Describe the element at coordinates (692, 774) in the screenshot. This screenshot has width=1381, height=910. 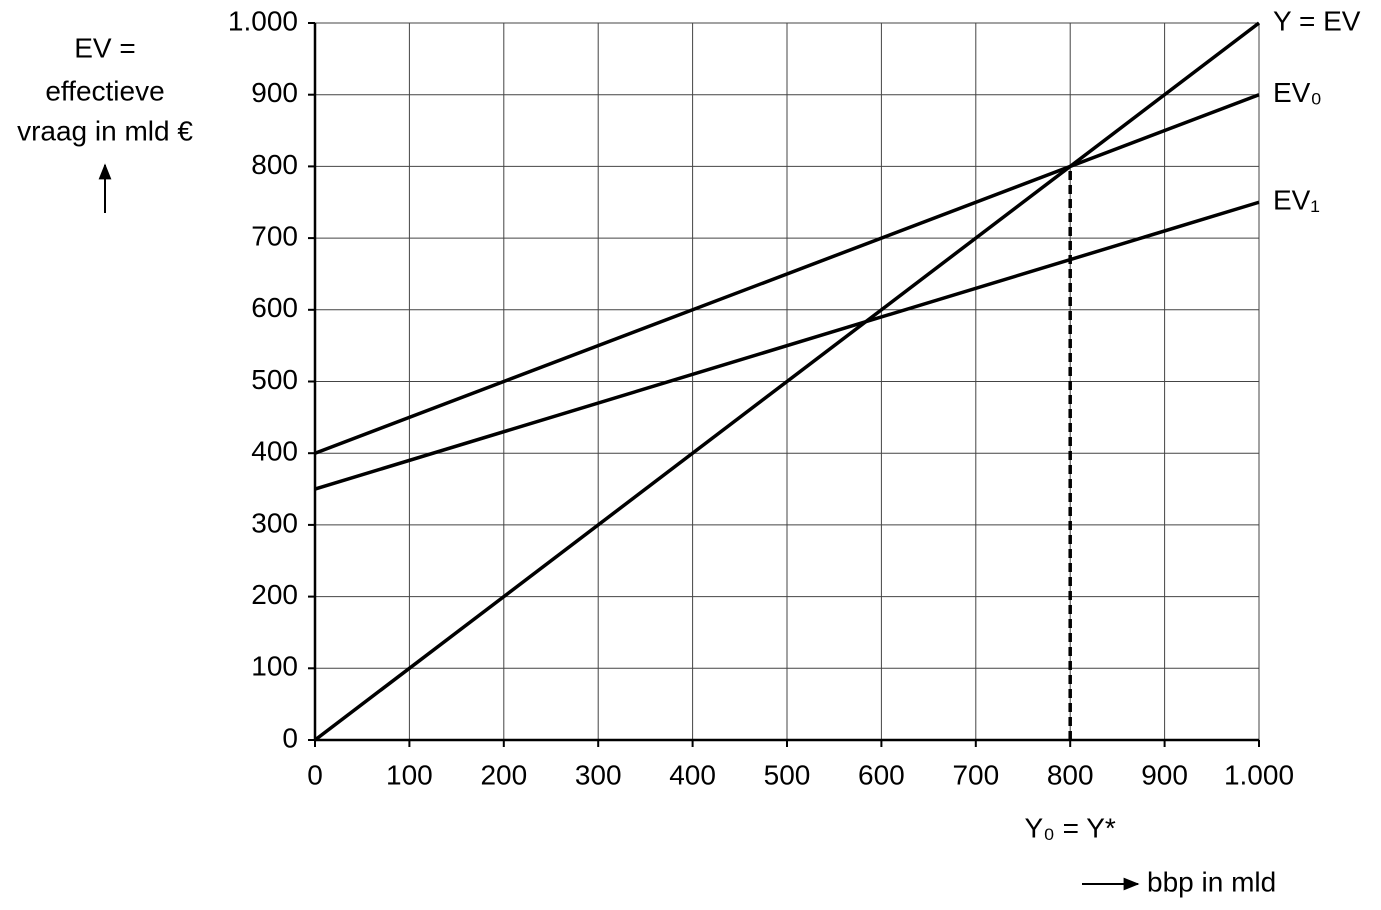
I see `x-tick-label: 400` at that location.